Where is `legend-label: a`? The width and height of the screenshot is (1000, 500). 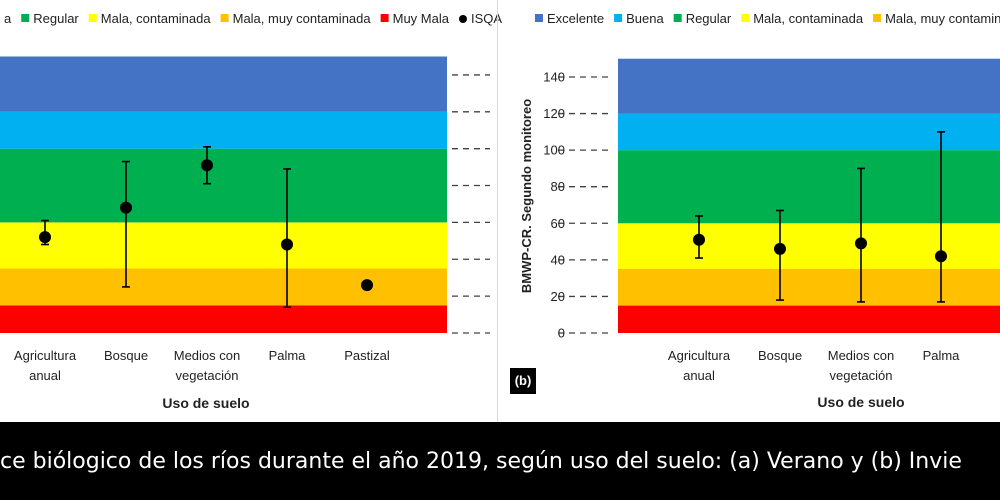 legend-label: a is located at coordinates (8, 18).